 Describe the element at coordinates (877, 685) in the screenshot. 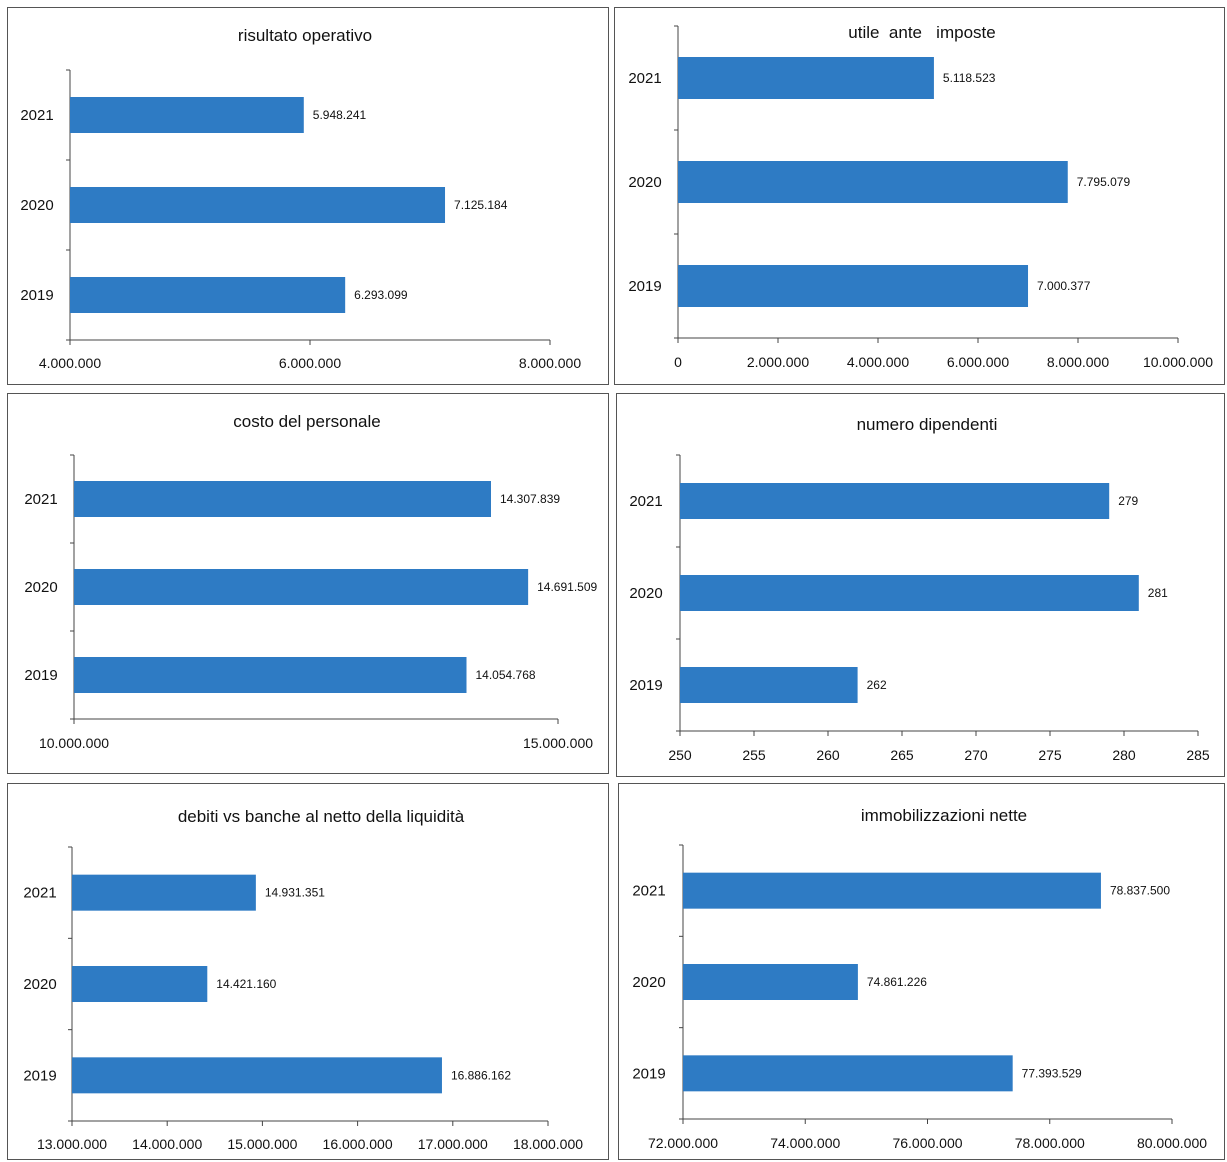

I see `value-label: 262` at that location.